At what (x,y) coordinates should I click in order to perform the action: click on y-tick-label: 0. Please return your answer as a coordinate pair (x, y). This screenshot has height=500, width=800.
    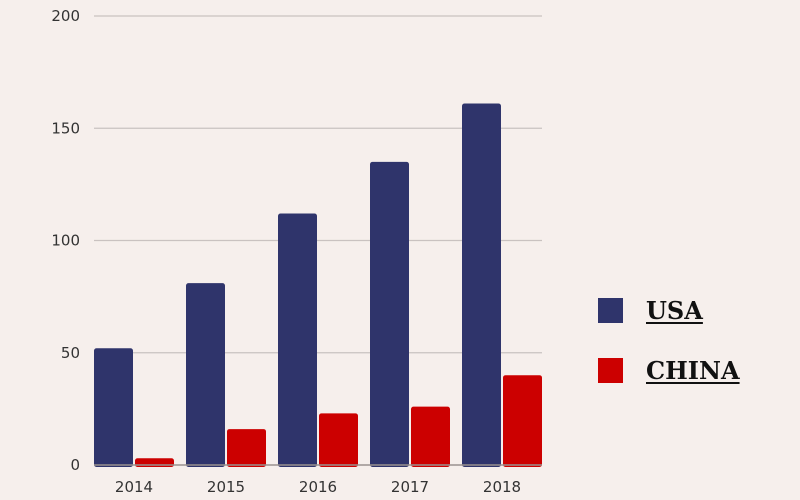
    Looking at the image, I should click on (75, 465).